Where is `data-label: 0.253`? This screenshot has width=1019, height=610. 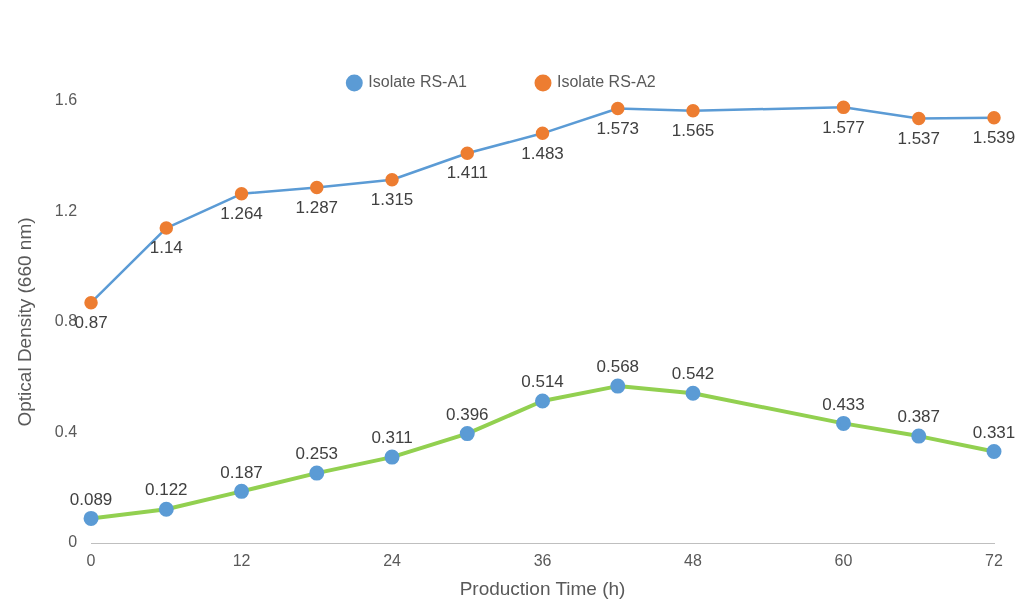
data-label: 0.253 is located at coordinates (317, 454).